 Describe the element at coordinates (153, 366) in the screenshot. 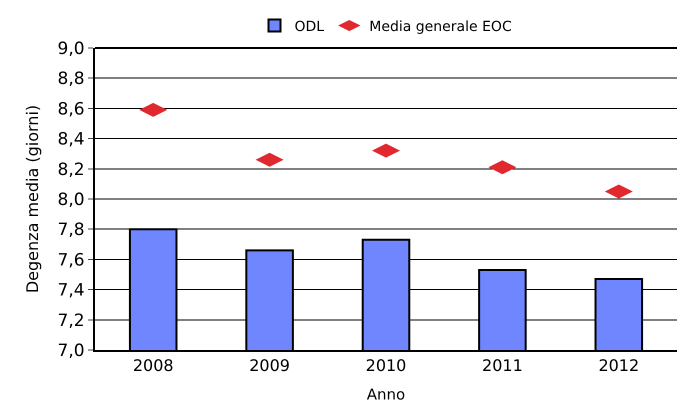

I see `x-tick-label: 2008` at that location.